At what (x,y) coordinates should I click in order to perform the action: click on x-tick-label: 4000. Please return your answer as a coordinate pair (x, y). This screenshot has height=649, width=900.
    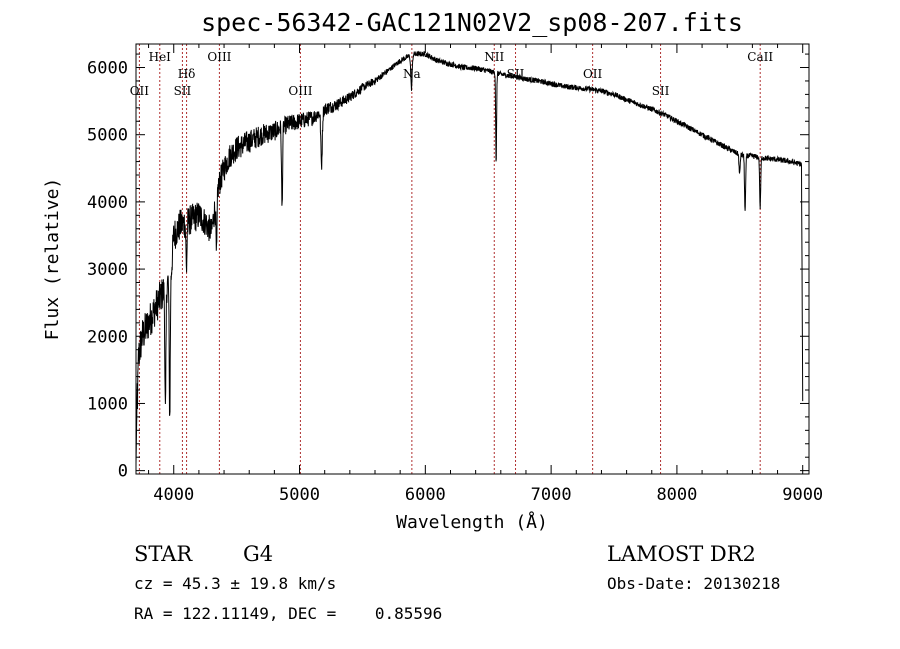
    Looking at the image, I should click on (173, 495).